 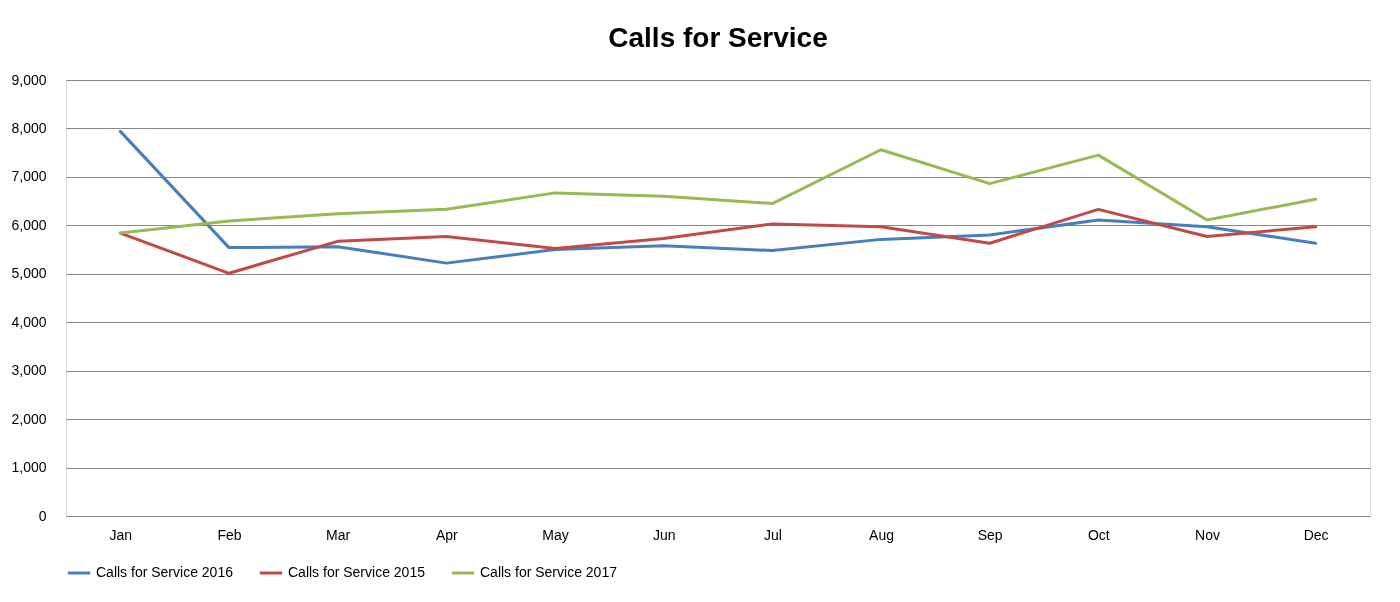 What do you see at coordinates (165, 572) in the screenshot?
I see `legend-label: Calls for Service 2016` at bounding box center [165, 572].